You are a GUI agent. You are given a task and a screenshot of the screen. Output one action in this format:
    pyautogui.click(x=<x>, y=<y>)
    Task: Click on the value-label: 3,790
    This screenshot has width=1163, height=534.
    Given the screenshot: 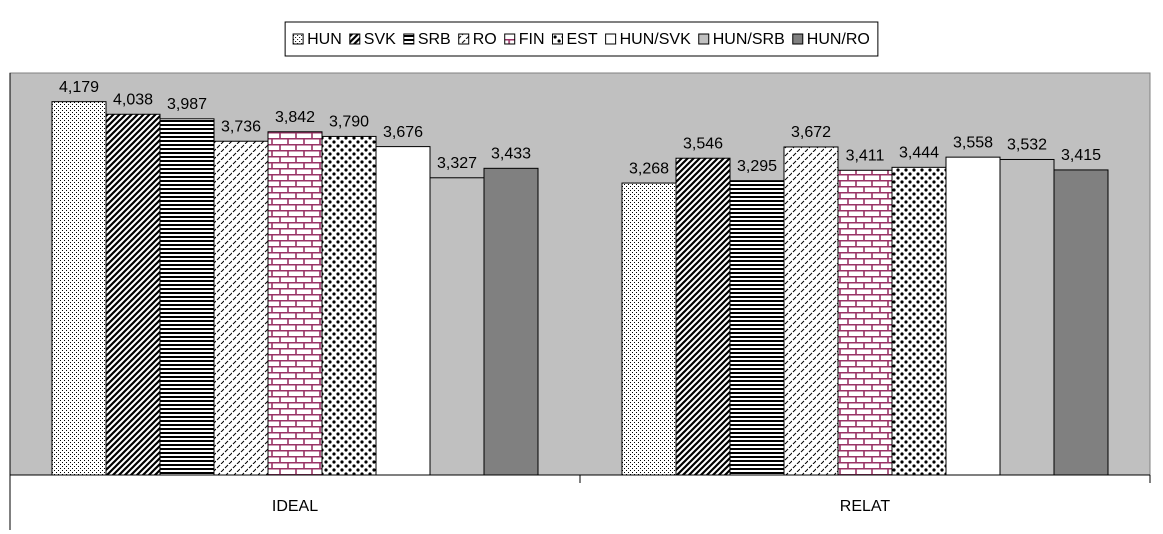 What is the action you would take?
    pyautogui.click(x=349, y=122)
    